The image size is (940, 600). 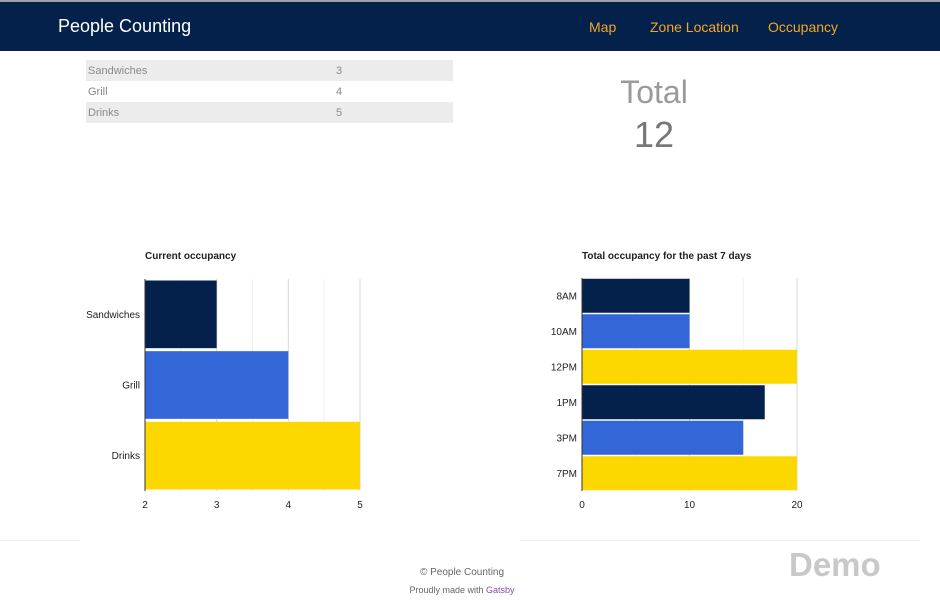 What do you see at coordinates (694, 27) in the screenshot?
I see `nav-link-zone-location: Zone Location` at bounding box center [694, 27].